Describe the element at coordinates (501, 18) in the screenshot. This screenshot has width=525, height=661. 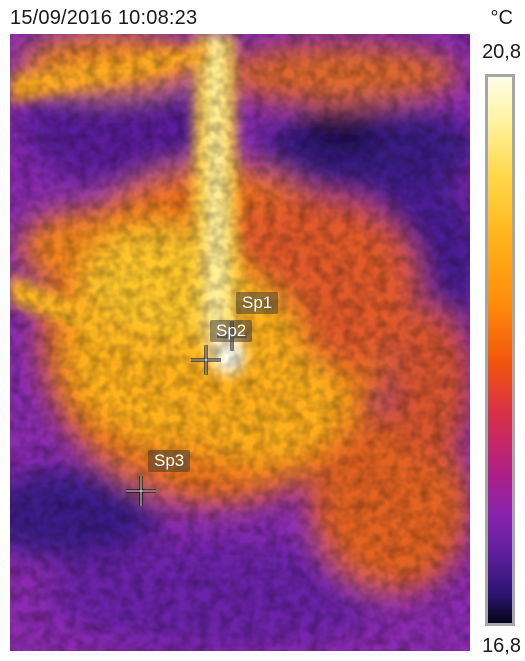
I see `temperature-unit: °C` at that location.